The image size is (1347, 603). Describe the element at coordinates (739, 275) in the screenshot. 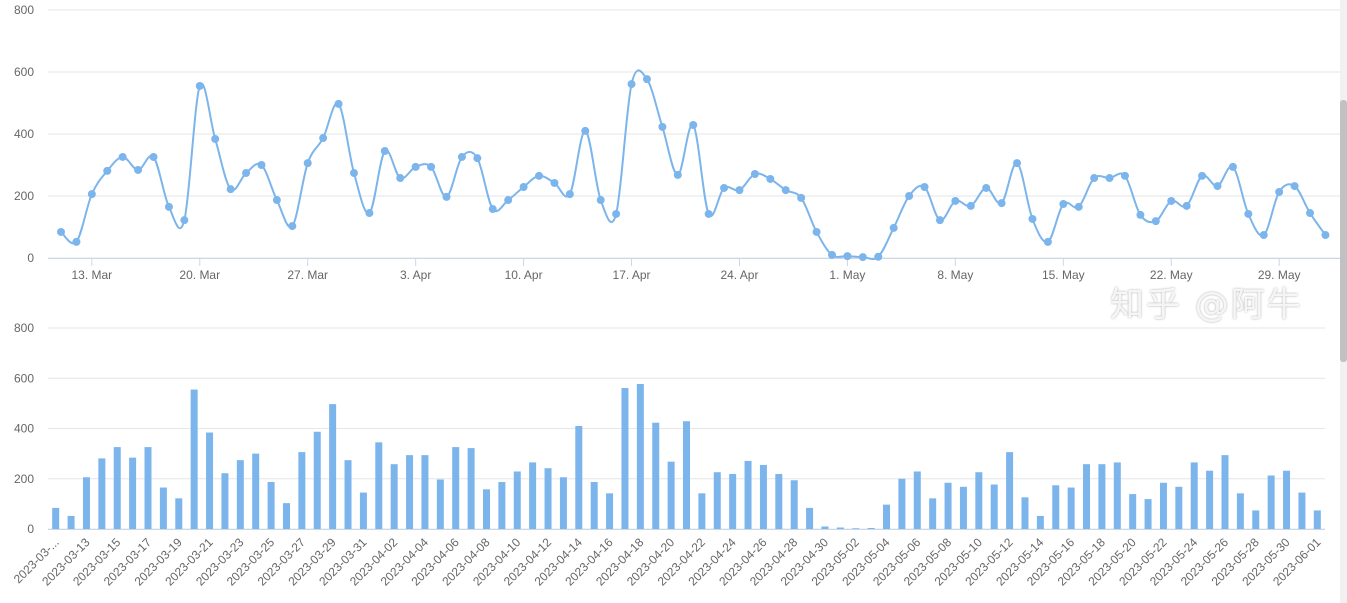

I see `x-tick-label: 24. Apr` at that location.